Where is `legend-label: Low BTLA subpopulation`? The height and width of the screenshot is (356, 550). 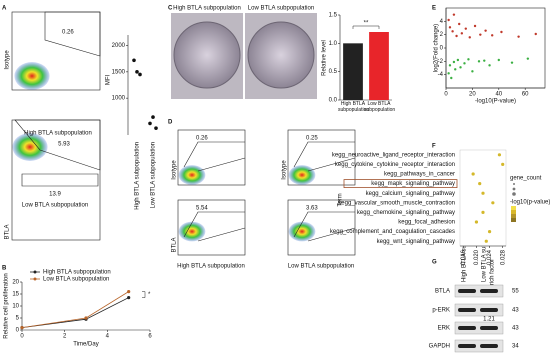 legend-label: Low BTLA subpopulation is located at coordinates (76, 280).